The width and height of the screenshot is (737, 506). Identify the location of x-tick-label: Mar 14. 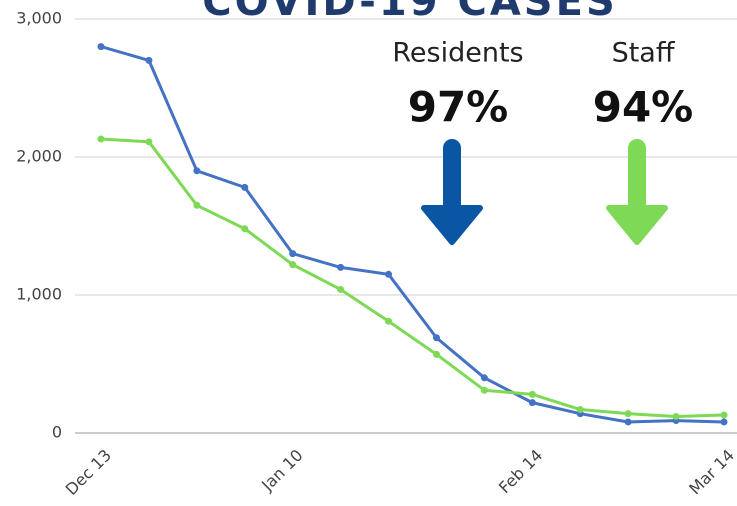
(711, 472).